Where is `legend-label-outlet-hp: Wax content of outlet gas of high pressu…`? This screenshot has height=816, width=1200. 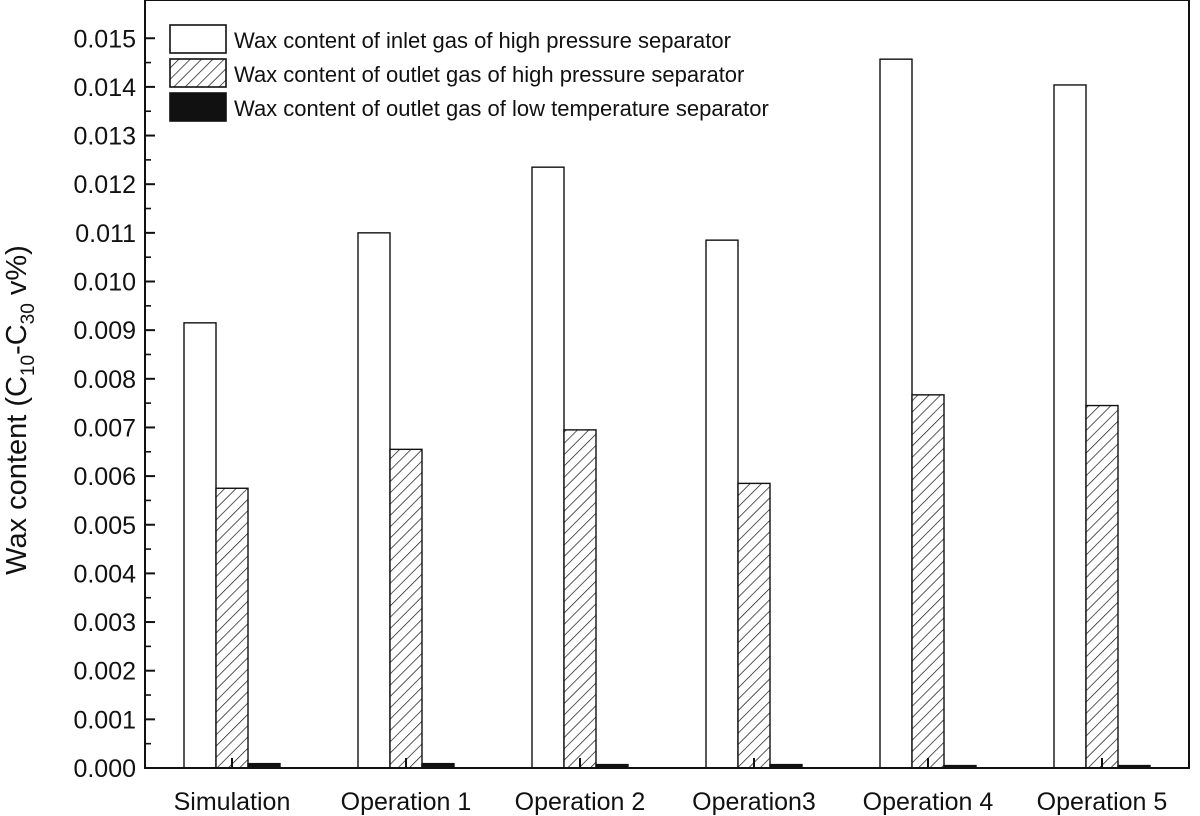 legend-label-outlet-hp: Wax content of outlet gas of high pressu… is located at coordinates (489, 74).